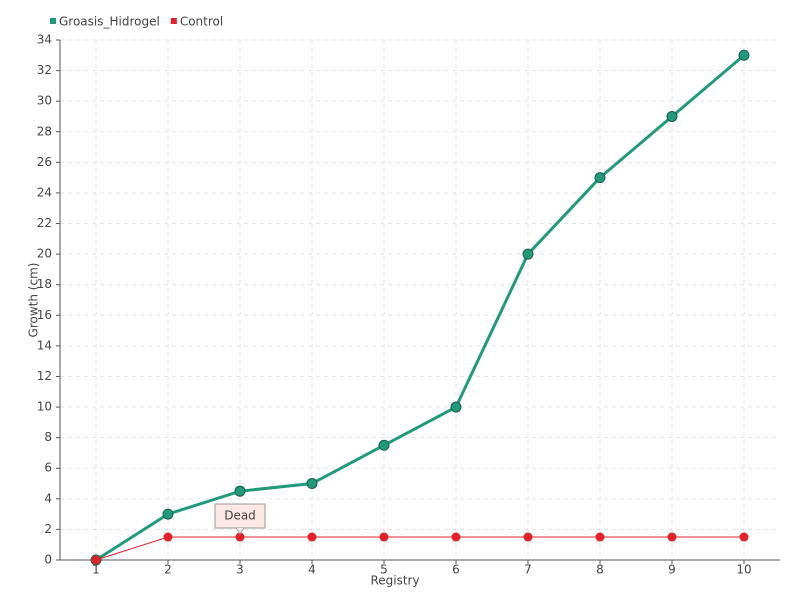  I want to click on y-tick-label: 24, so click(44, 192).